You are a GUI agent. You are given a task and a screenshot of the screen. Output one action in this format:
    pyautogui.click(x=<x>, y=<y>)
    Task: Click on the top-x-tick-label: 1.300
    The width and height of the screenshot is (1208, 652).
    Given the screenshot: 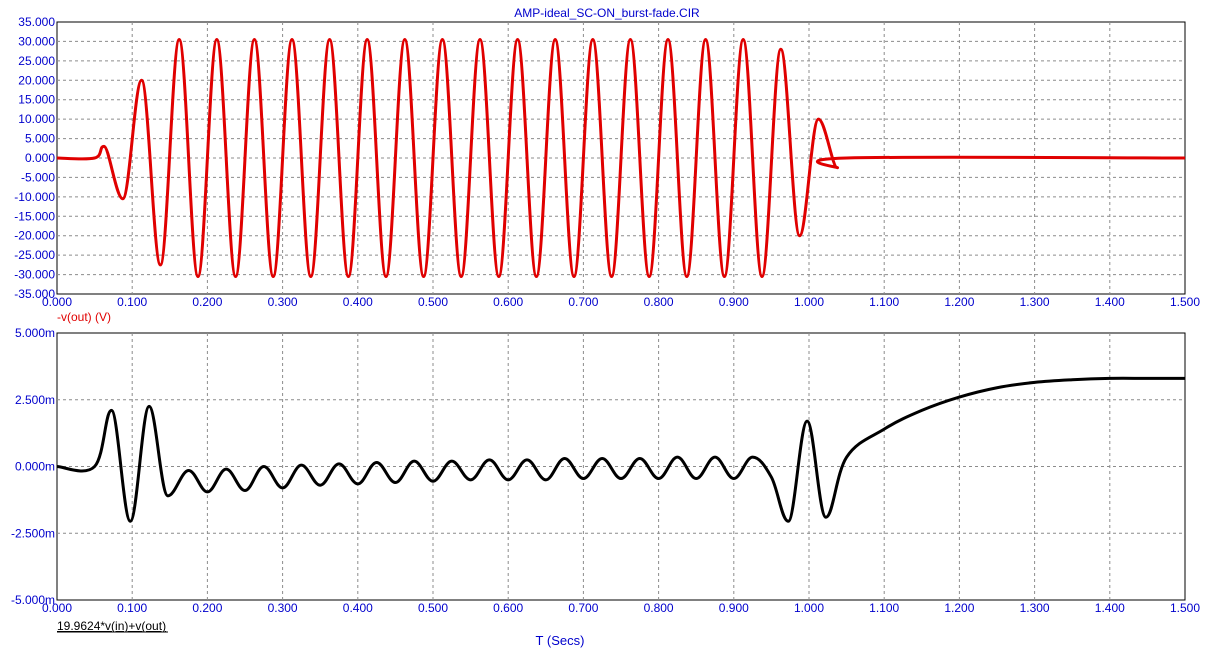 What is the action you would take?
    pyautogui.click(x=1035, y=302)
    